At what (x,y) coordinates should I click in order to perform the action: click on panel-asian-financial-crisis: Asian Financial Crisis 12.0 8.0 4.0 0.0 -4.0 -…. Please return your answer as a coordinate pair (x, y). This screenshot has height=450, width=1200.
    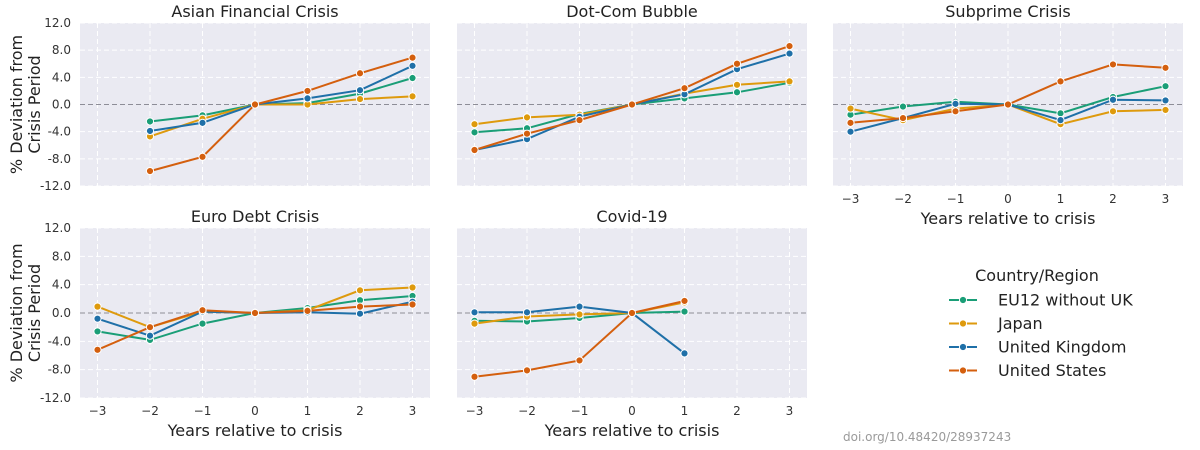
    Looking at the image, I should click on (218, 97).